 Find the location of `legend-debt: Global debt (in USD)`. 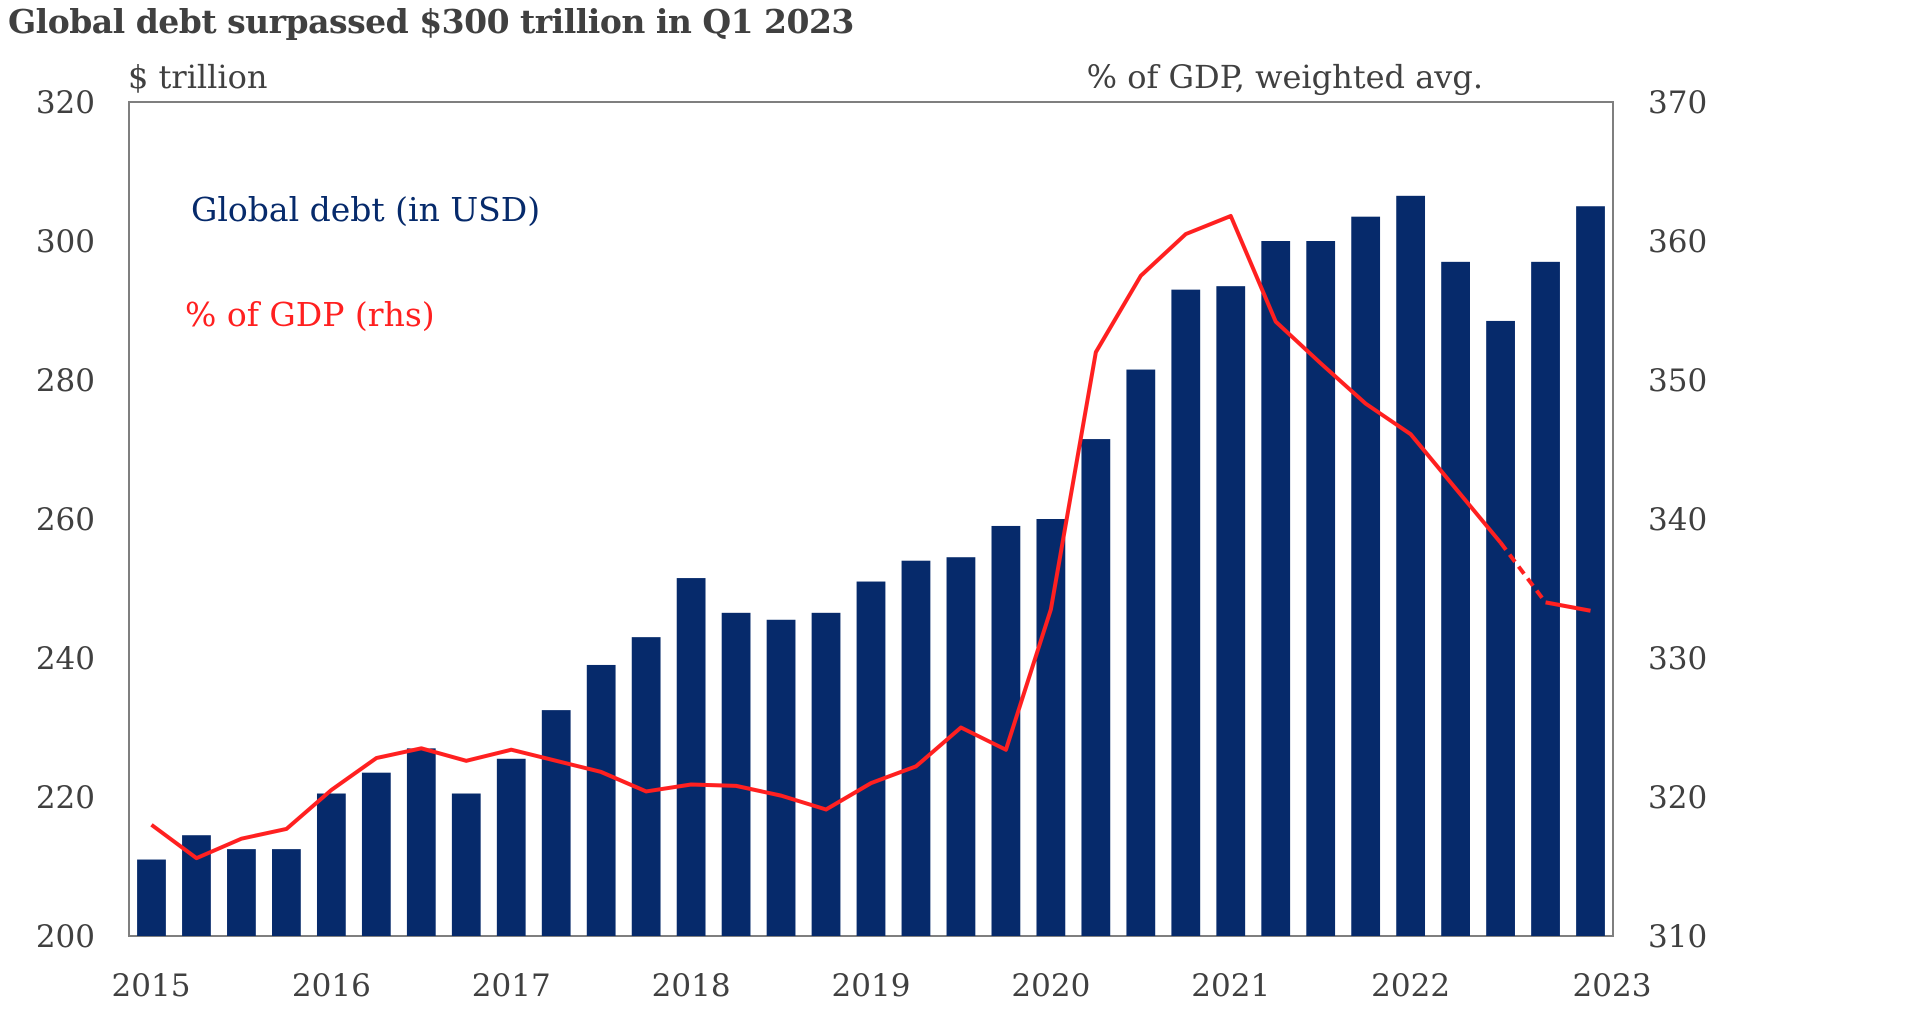

legend-debt: Global debt (in USD) is located at coordinates (365, 209).